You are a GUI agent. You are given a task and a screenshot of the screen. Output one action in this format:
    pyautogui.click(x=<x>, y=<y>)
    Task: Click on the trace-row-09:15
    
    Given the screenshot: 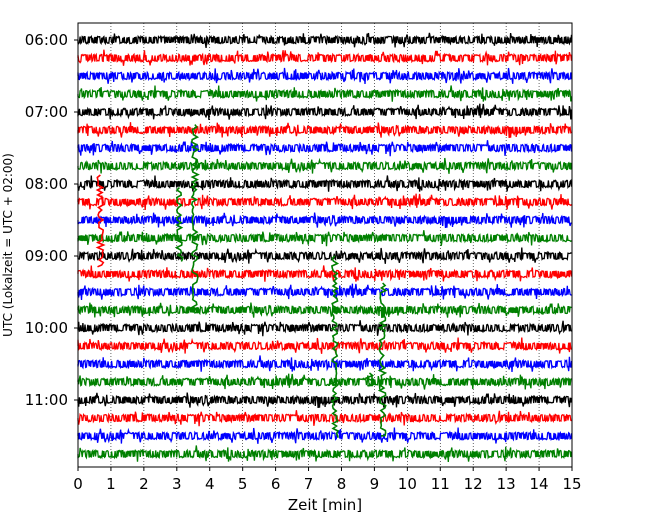 What is the action you would take?
    pyautogui.click(x=325, y=273)
    